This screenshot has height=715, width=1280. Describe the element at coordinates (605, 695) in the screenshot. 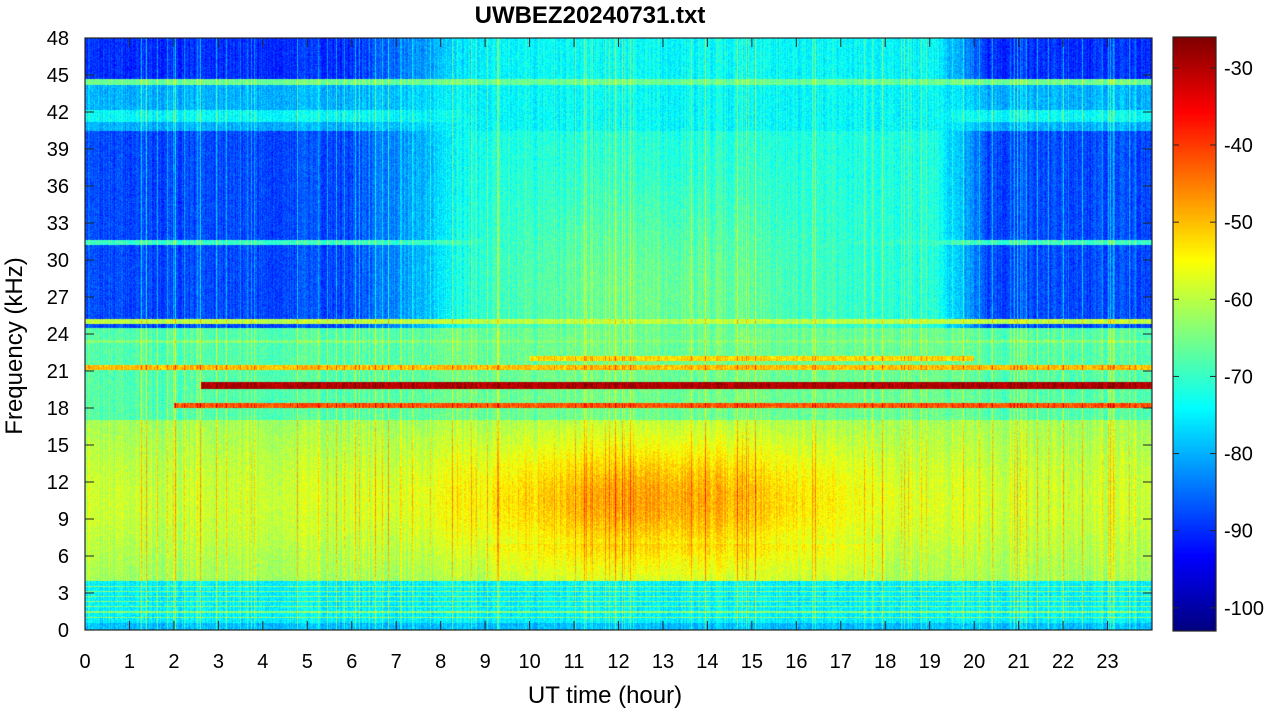

I see `x-axis-label: UT time (hour)` at that location.